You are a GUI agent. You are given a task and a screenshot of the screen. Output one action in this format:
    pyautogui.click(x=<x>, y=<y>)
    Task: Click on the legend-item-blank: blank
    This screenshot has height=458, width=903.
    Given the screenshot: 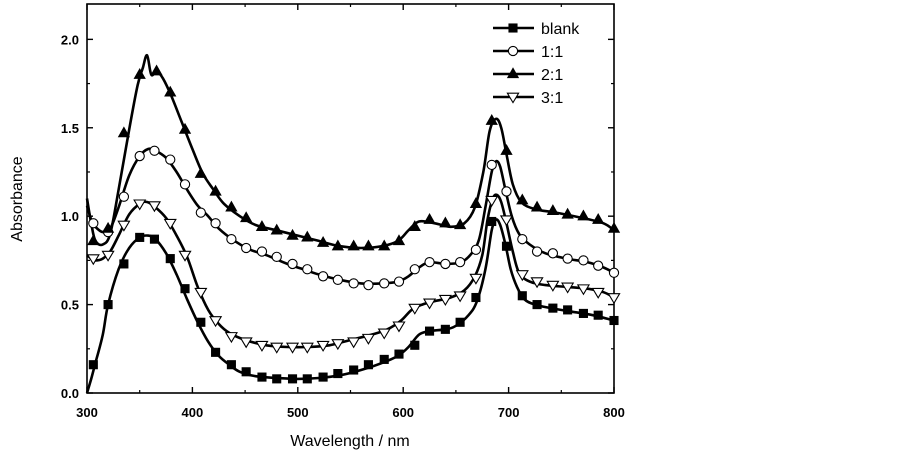 What is the action you would take?
    pyautogui.click(x=536, y=29)
    